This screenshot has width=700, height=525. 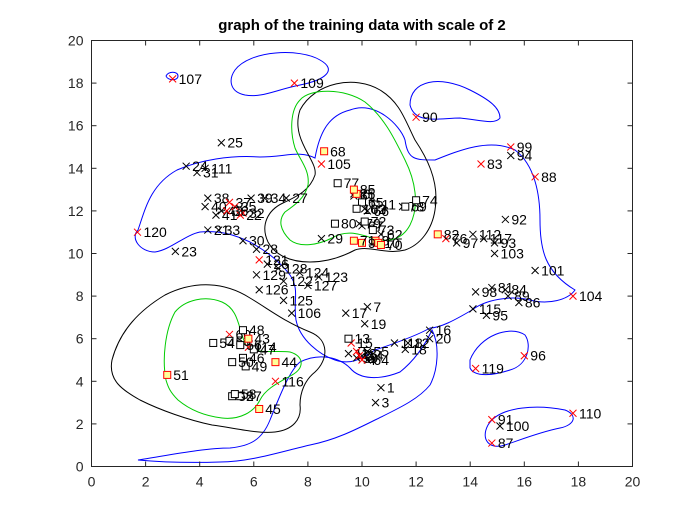 I want to click on data-point: 121, so click(x=272, y=260).